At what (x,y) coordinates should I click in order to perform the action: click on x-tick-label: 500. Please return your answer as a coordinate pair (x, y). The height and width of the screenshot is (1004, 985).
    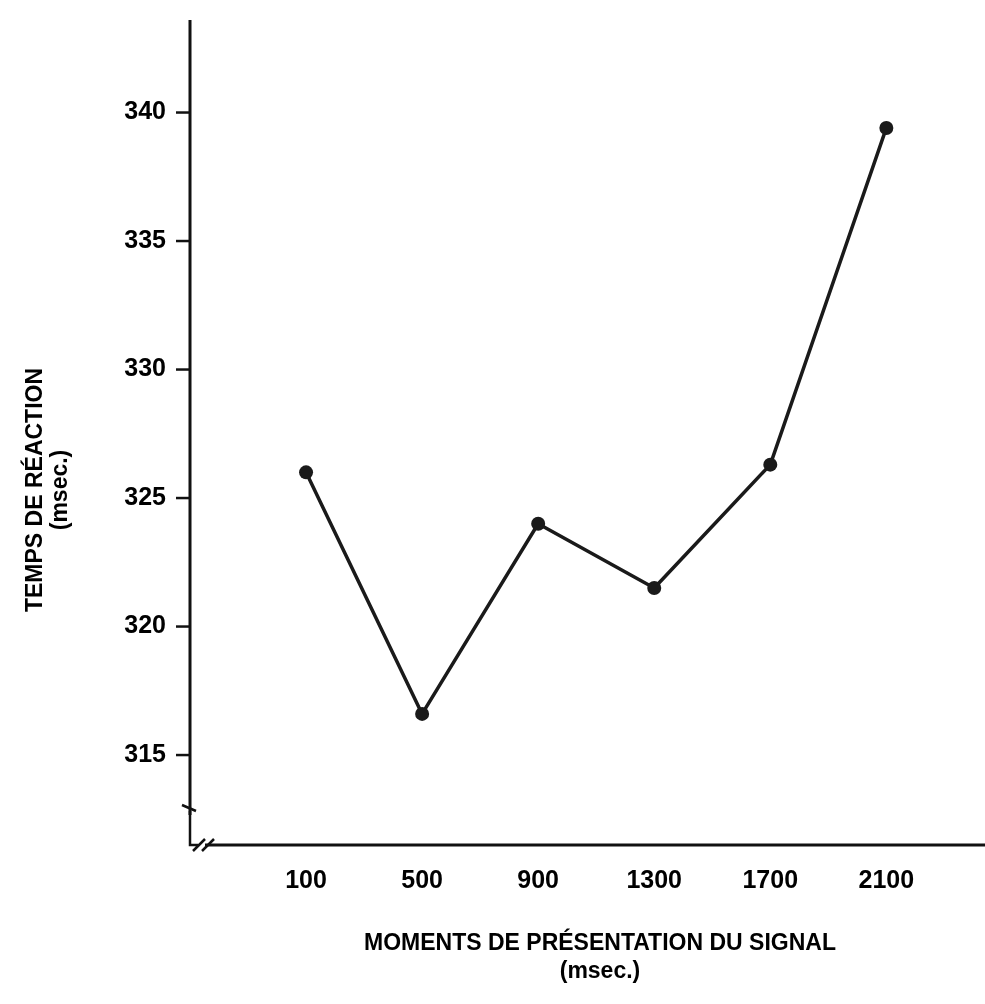
    Looking at the image, I should click on (422, 879).